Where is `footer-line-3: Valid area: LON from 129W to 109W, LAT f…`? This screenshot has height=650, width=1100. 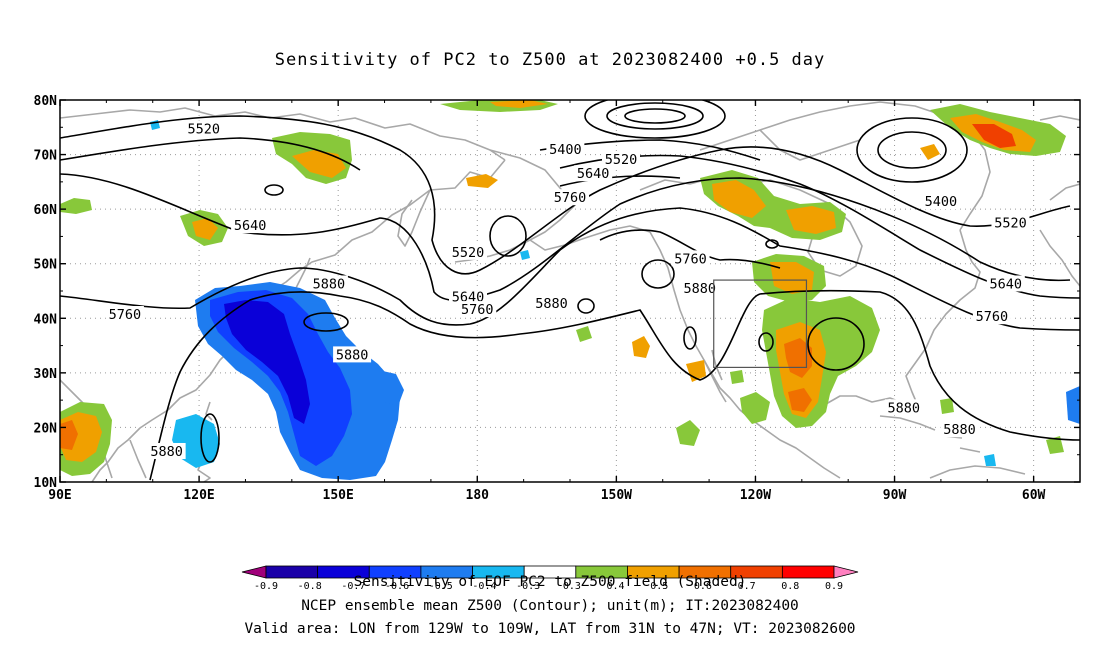
footer-line-3: Valid area: LON from 129W to 109W, LAT f… is located at coordinates (550, 629).